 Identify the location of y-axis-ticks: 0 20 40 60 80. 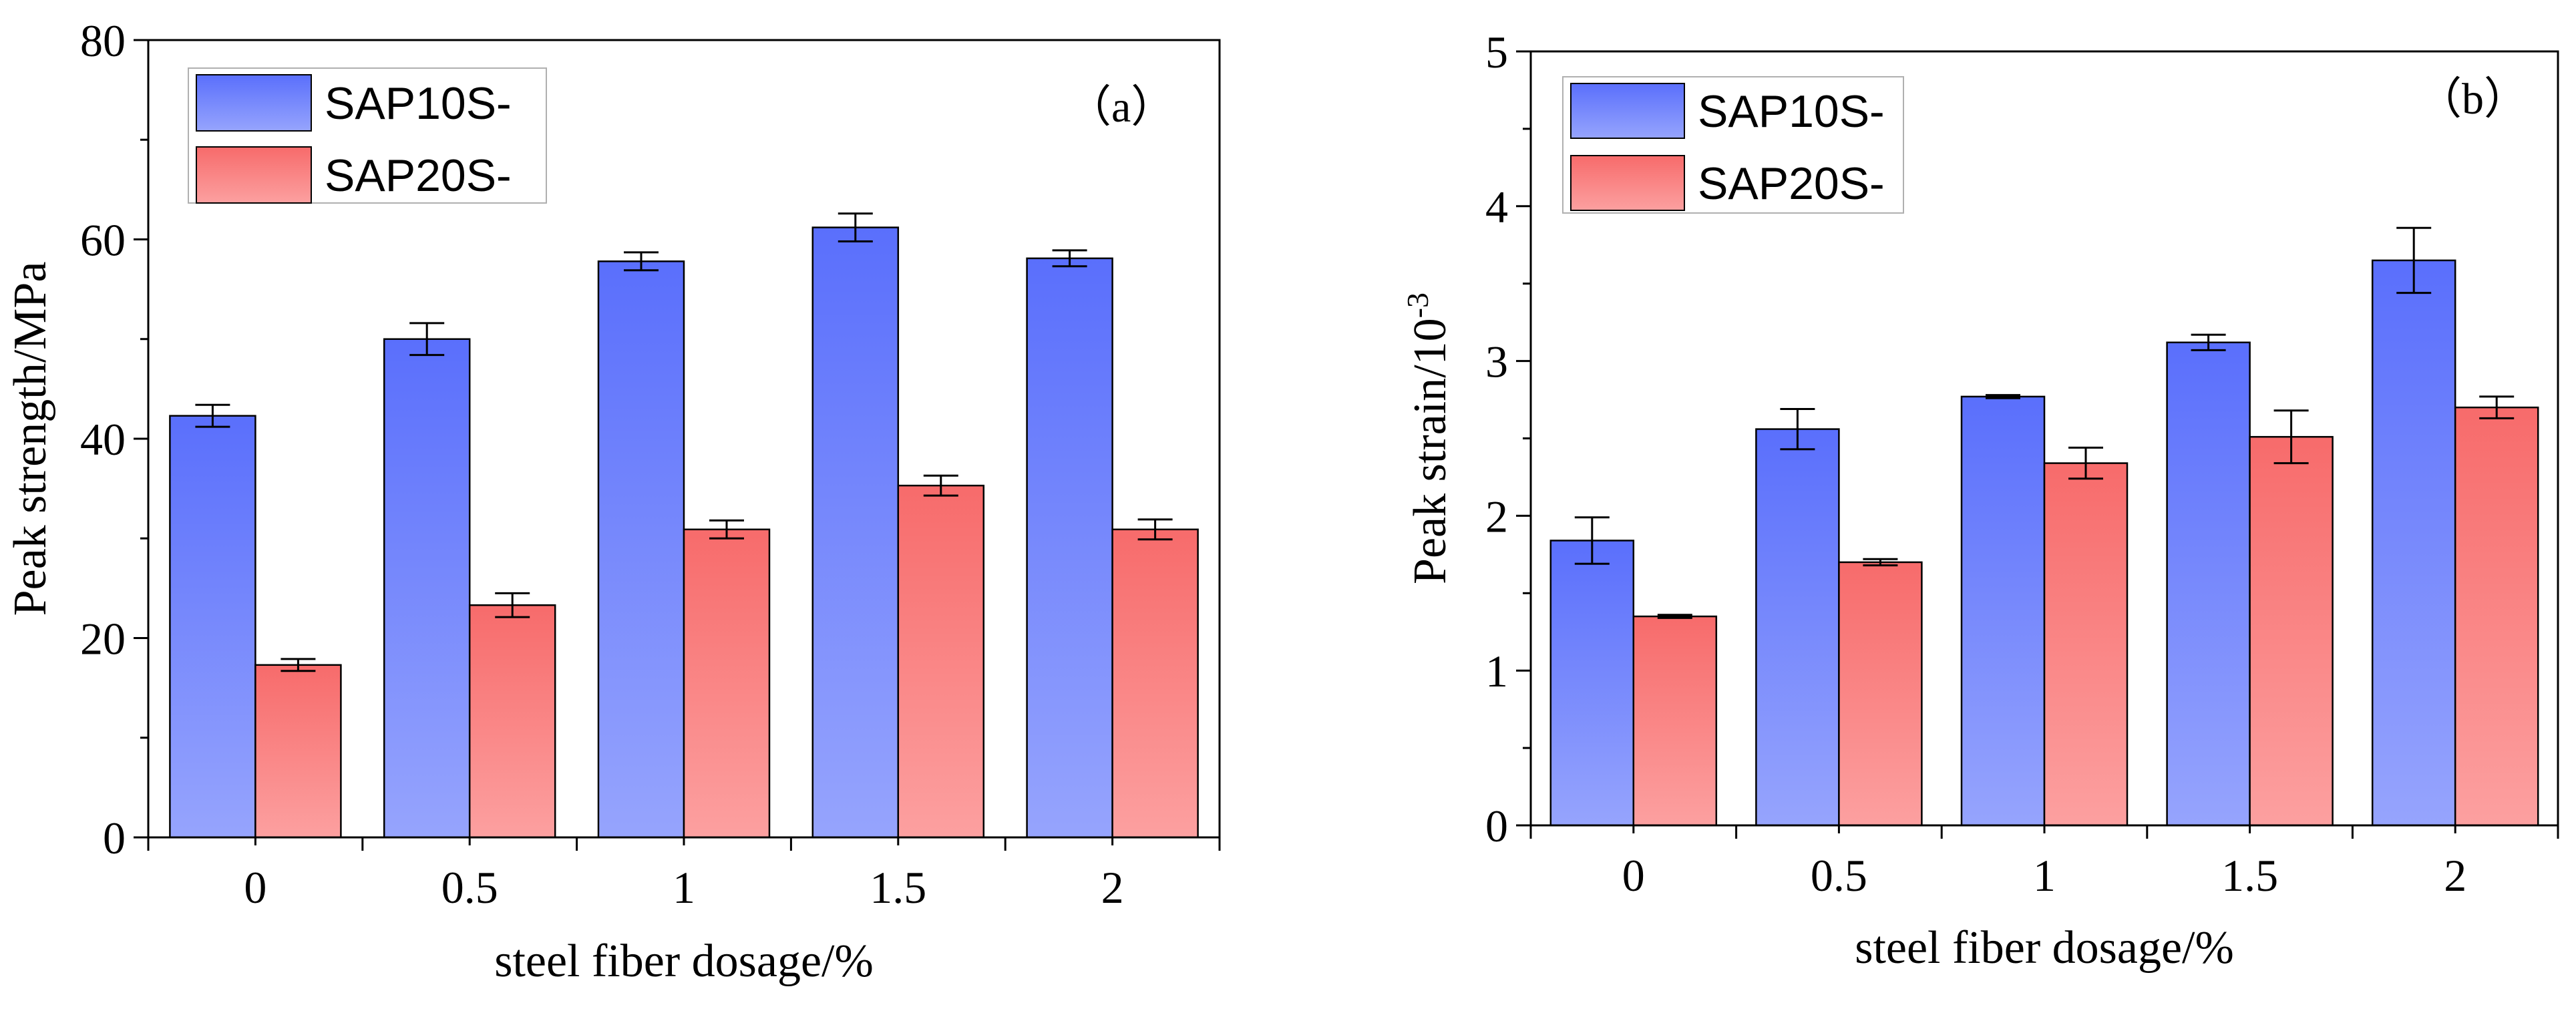
(114, 439).